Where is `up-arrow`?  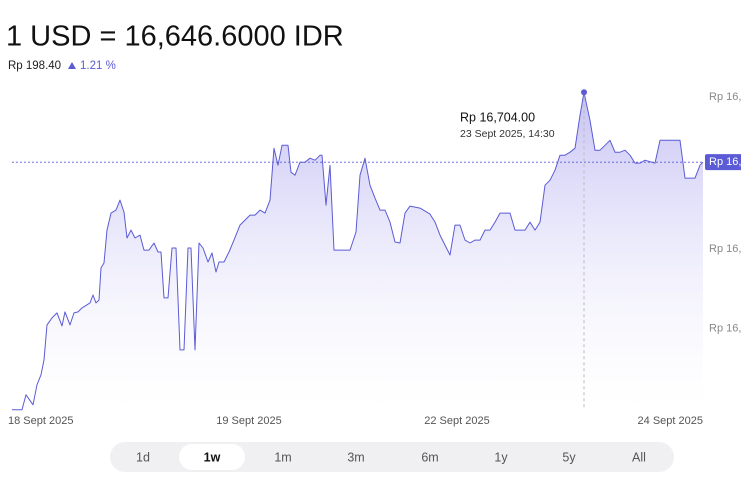 up-arrow is located at coordinates (72, 65).